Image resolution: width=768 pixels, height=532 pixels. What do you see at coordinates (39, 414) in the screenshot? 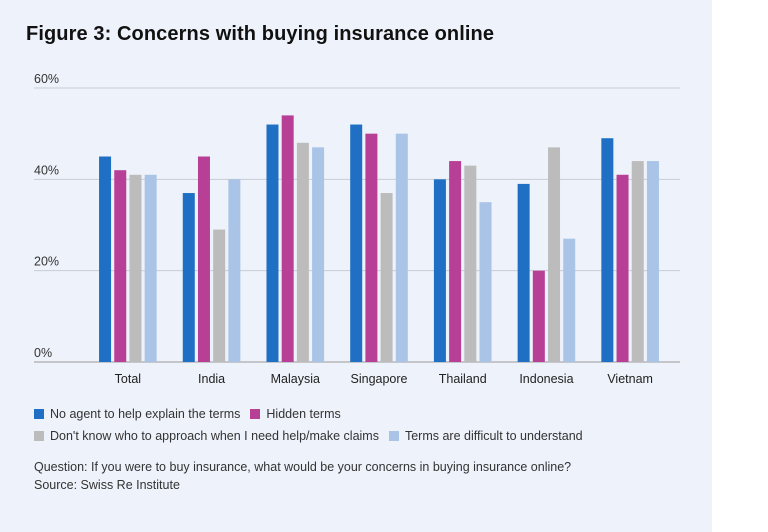
I see `legend-swatch-no-agent` at bounding box center [39, 414].